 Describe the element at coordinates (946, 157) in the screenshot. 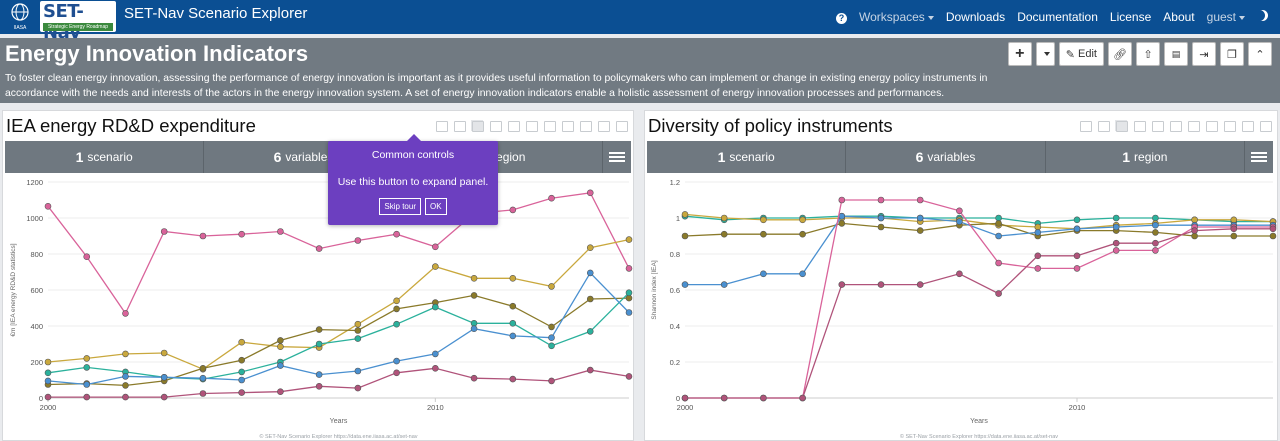

I see `stat-variables: 6 variables` at that location.